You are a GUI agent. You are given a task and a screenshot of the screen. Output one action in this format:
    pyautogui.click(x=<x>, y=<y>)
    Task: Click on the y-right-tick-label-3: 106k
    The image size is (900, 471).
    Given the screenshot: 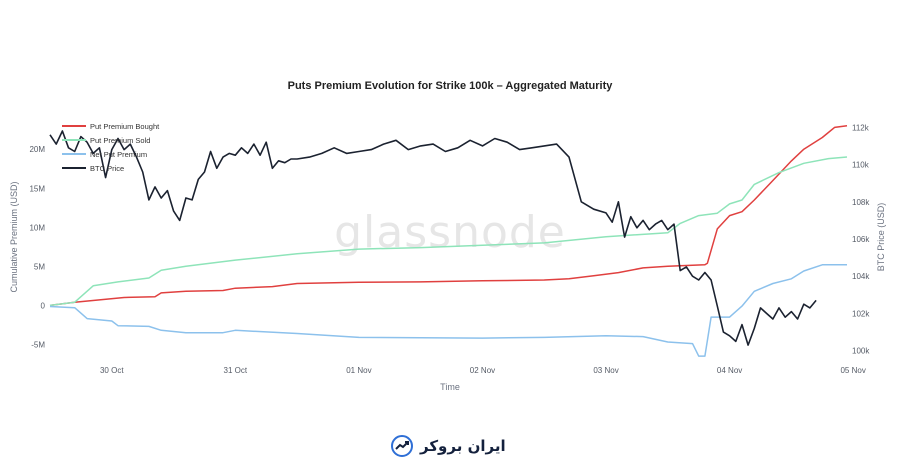 What is the action you would take?
    pyautogui.click(x=861, y=239)
    